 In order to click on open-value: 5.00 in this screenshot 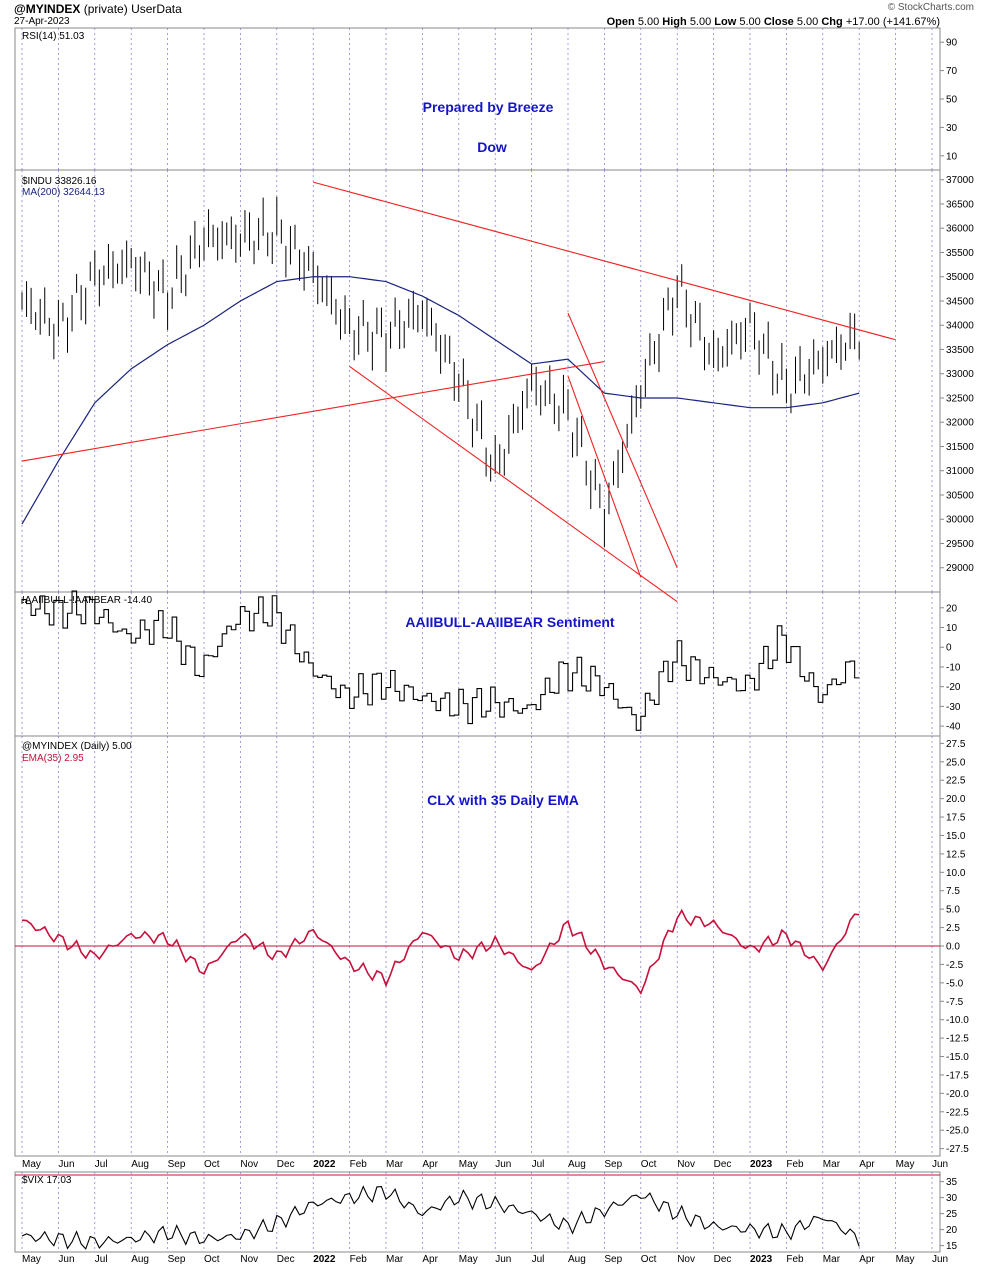, I will do `click(648, 22)`.